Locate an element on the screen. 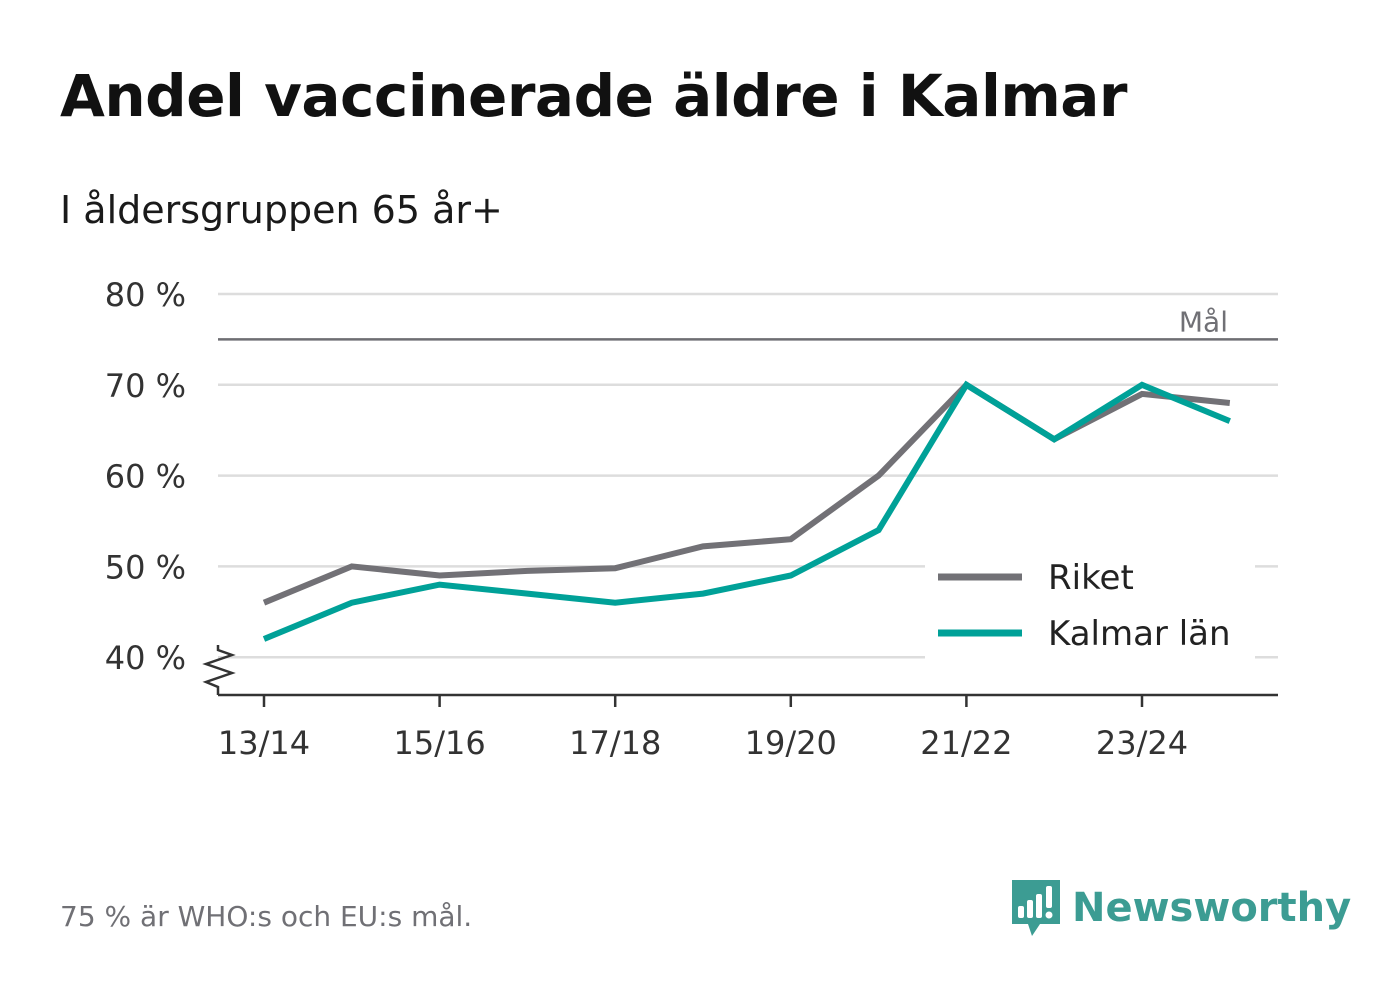 Image resolution: width=1382 pixels, height=999 pixels. chart-subtitle: I åldersgruppen 65 år+ is located at coordinates (281, 210).